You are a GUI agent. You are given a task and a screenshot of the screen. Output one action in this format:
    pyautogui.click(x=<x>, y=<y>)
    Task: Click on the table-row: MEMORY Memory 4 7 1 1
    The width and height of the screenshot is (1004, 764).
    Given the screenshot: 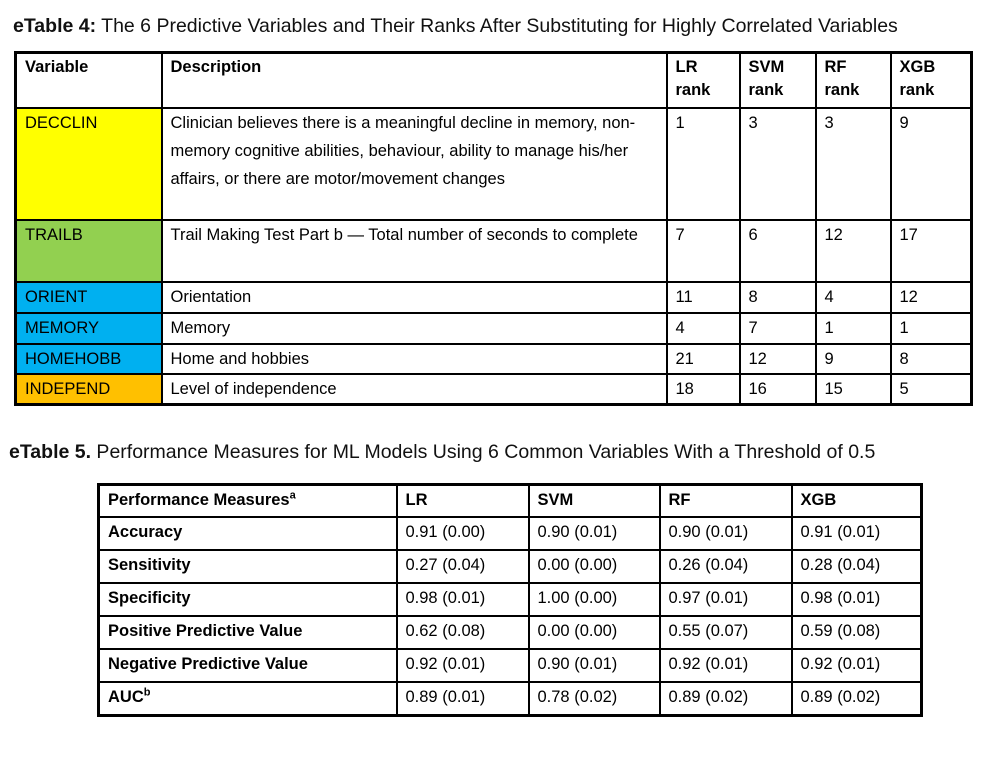 What is the action you would take?
    pyautogui.click(x=493, y=328)
    